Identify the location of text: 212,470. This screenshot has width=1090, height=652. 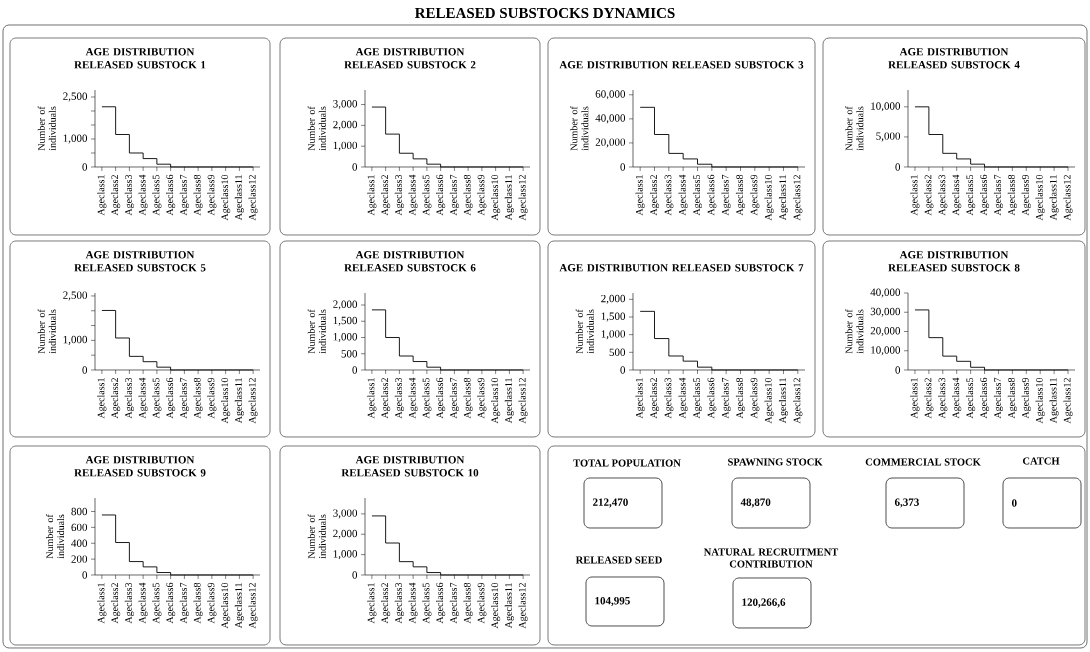
(610, 503).